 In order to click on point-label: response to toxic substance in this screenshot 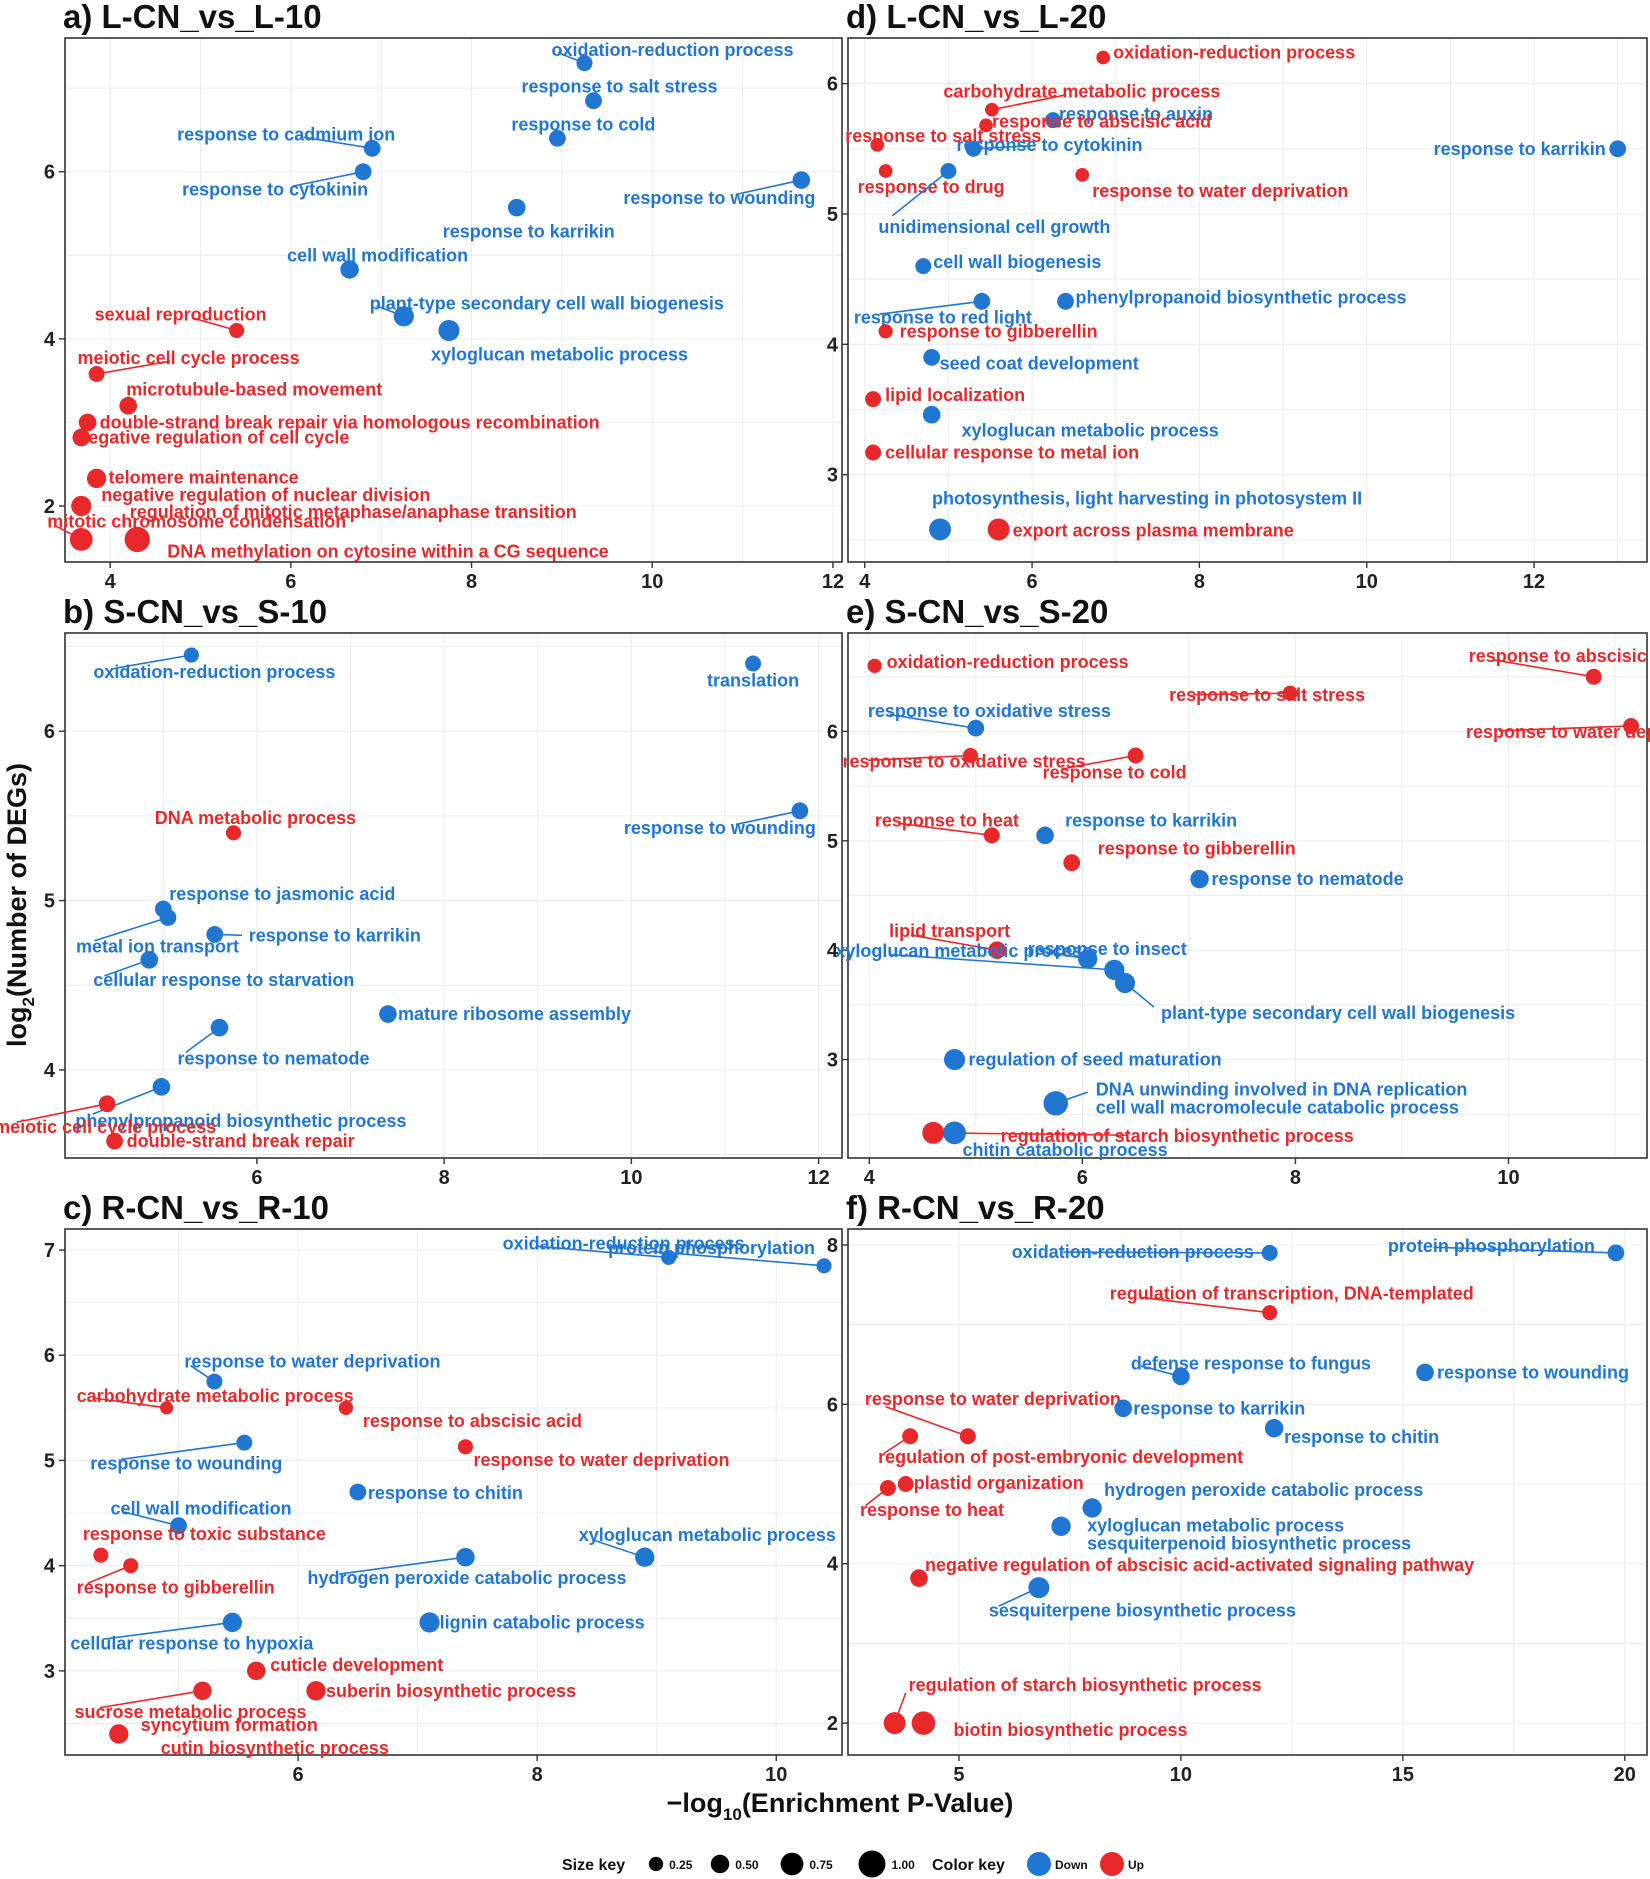, I will do `click(204, 1534)`.